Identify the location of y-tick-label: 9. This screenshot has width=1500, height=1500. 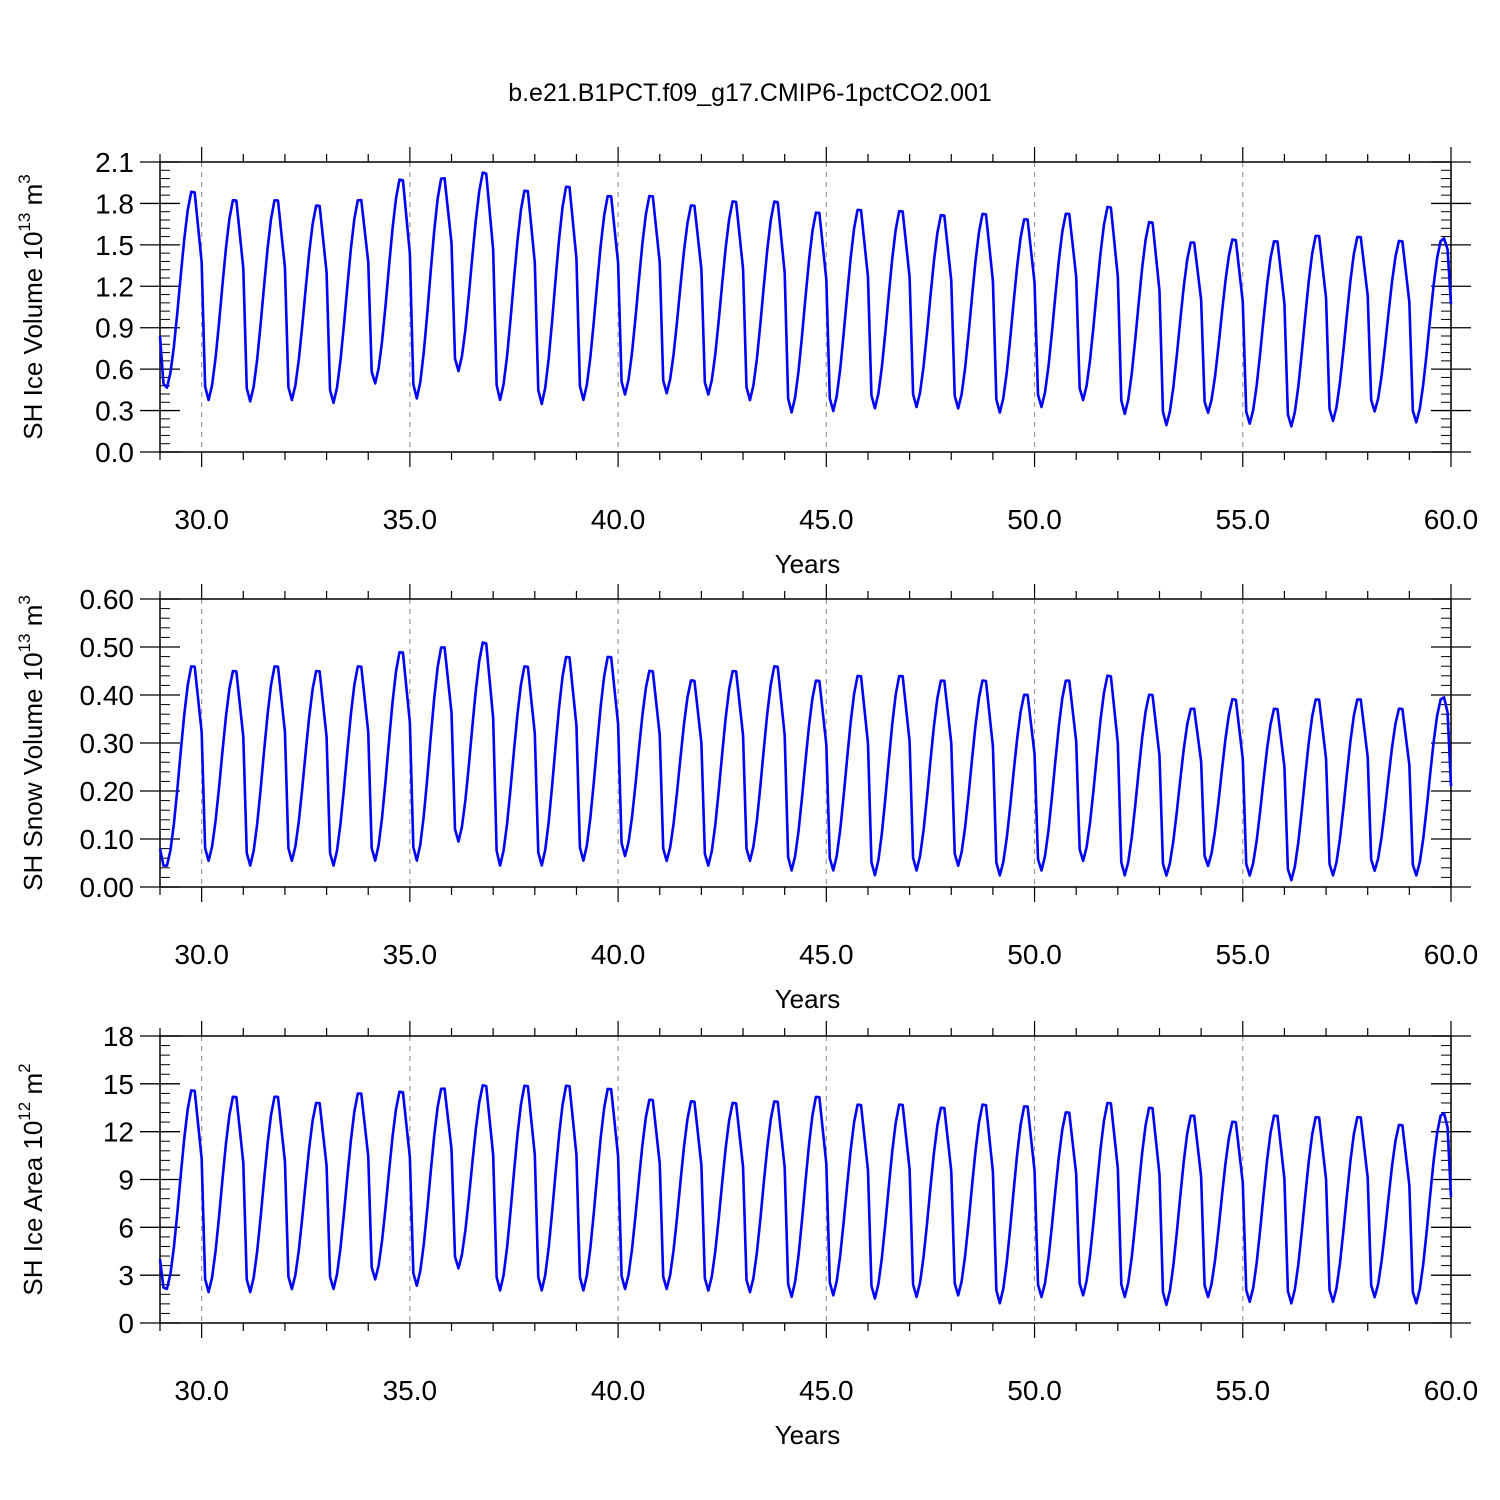
(126, 1180).